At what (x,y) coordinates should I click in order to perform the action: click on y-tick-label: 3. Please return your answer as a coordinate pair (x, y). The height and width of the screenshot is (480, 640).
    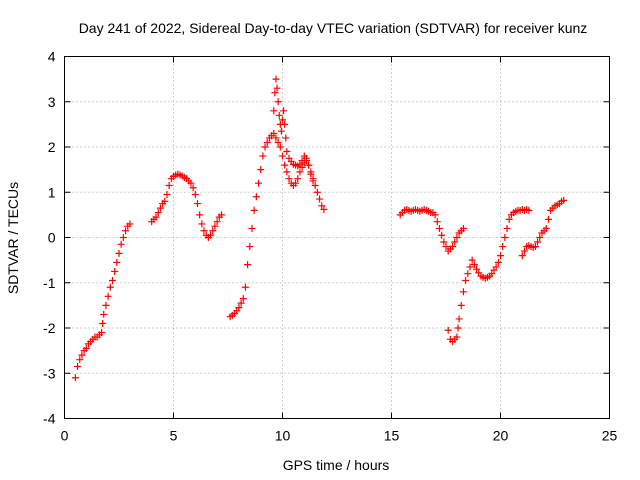
    Looking at the image, I should click on (52, 102).